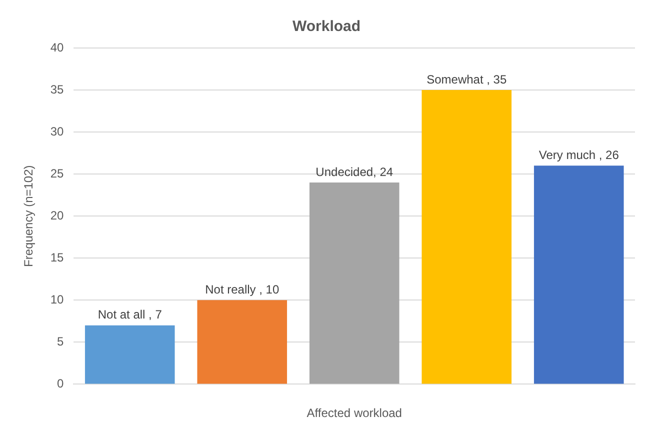  What do you see at coordinates (579, 155) in the screenshot?
I see `data-label: Very much , 26` at bounding box center [579, 155].